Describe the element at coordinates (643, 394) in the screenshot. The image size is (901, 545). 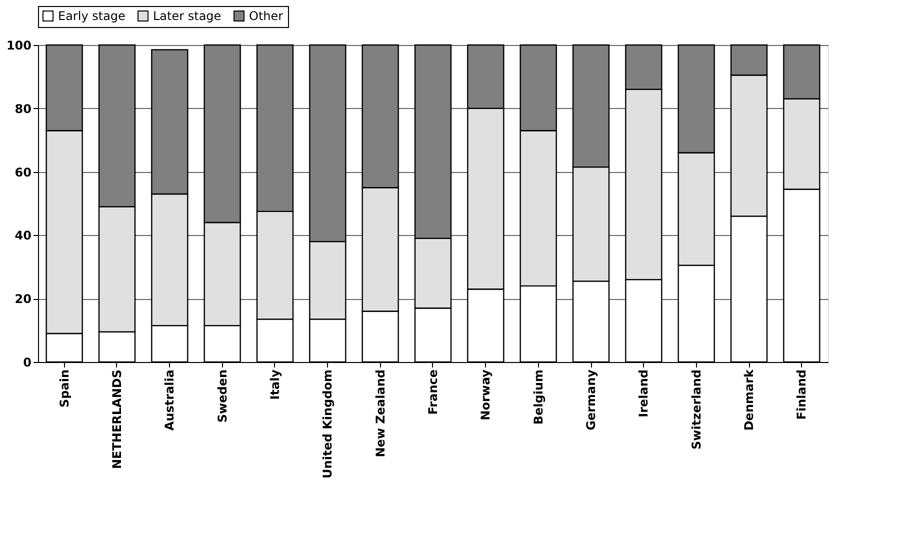
I see `x-tick-label: Ireland` at that location.